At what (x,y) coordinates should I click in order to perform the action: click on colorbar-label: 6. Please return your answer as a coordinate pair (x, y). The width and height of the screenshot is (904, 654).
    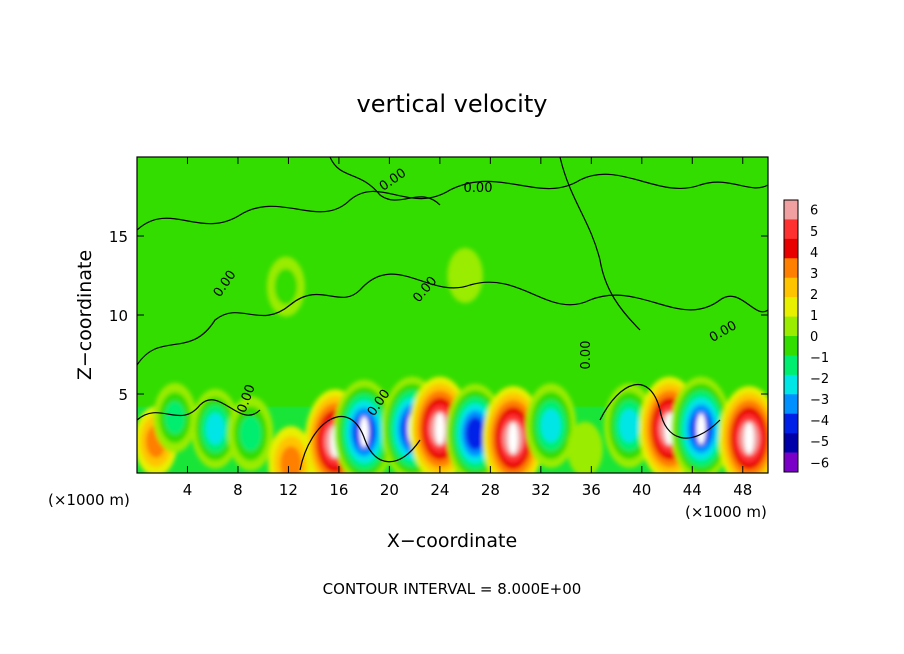
    Looking at the image, I should click on (814, 211).